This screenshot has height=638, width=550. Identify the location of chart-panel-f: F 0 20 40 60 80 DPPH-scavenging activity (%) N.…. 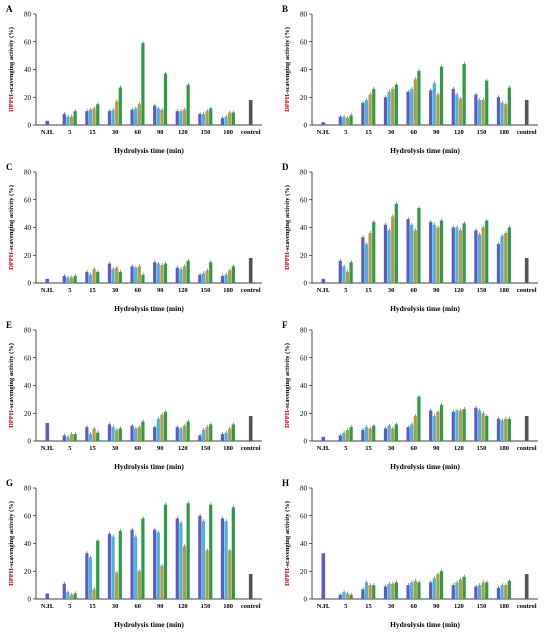
(415, 396).